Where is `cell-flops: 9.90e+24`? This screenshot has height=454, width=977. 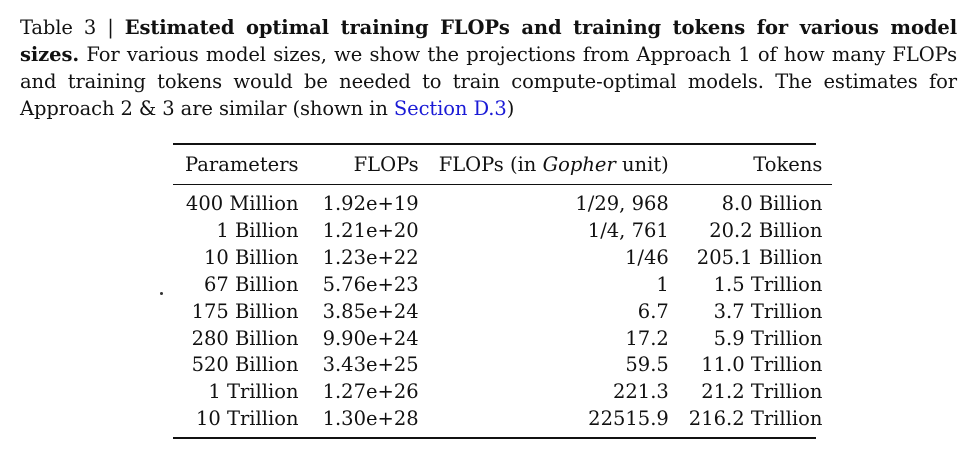
cell-flops: 9.90e+24 is located at coordinates (370, 338).